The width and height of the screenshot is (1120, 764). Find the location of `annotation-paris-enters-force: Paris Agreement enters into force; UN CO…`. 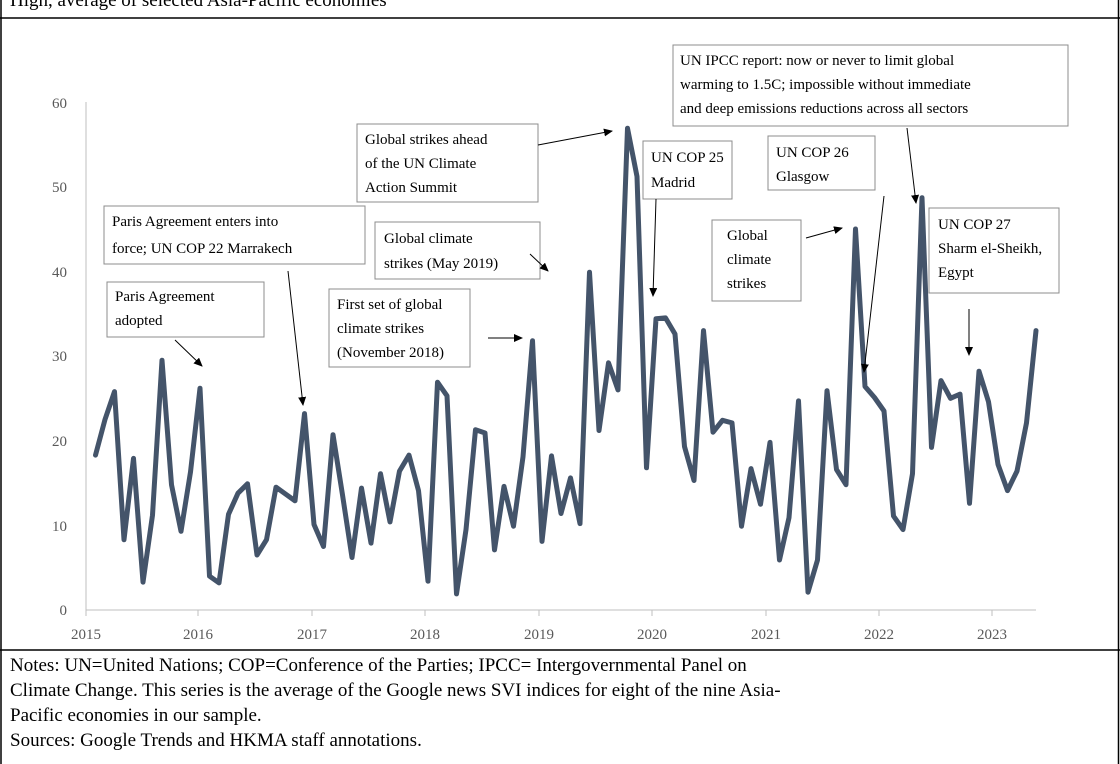

annotation-paris-enters-force: Paris Agreement enters into force; UN CO… is located at coordinates (234, 305).